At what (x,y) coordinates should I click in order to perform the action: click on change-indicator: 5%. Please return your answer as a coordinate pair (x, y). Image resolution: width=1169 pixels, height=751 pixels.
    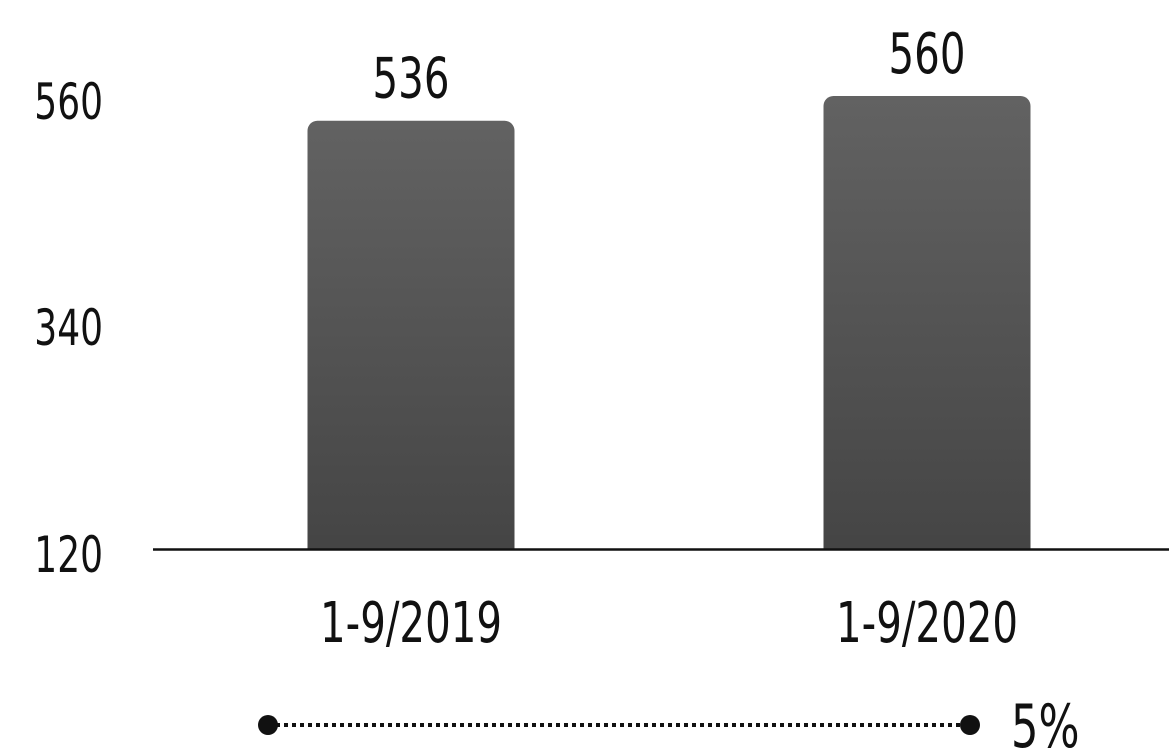
    Looking at the image, I should click on (669, 721).